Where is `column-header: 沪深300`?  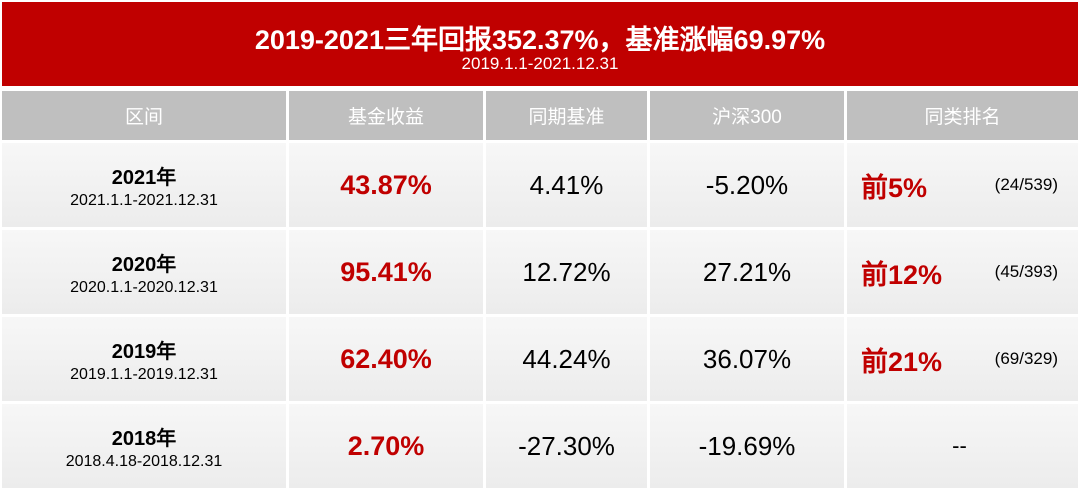 column-header: 沪深300 is located at coordinates (747, 115).